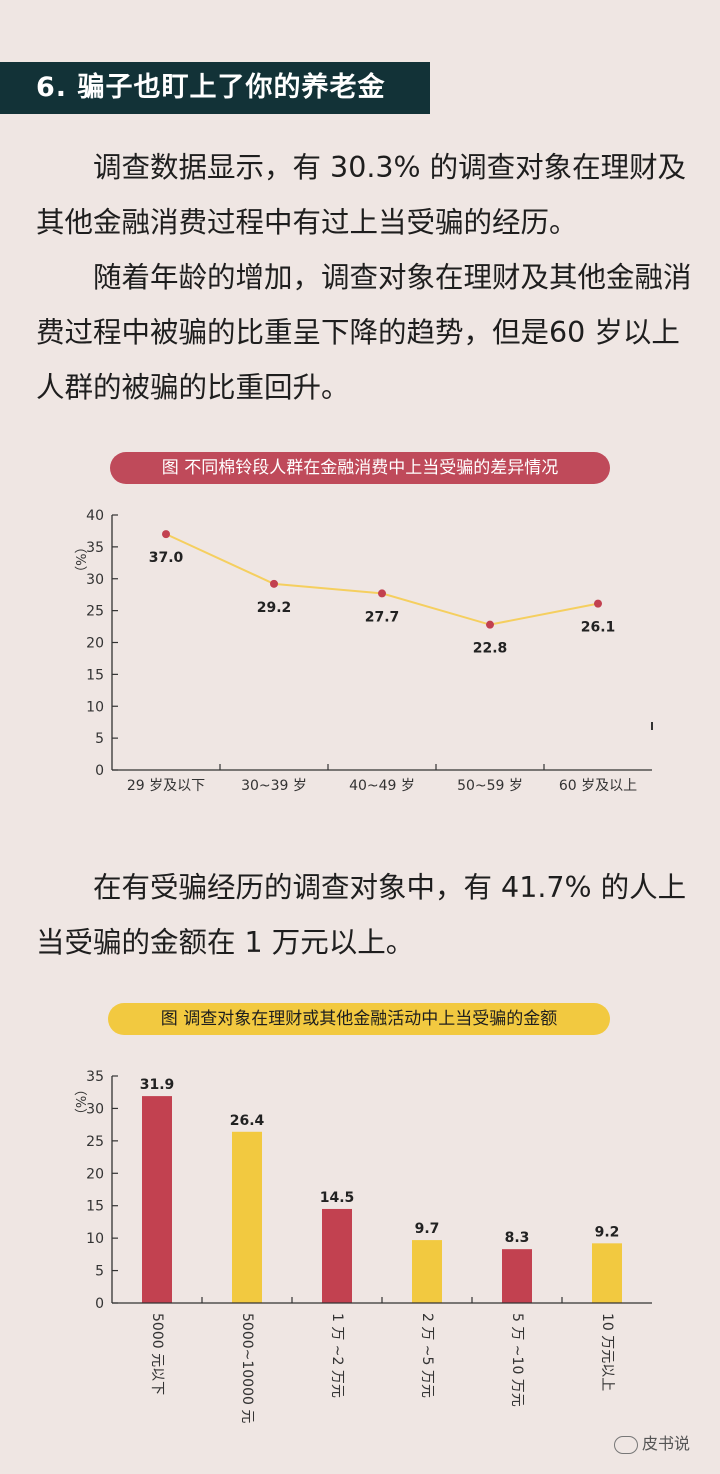  Describe the element at coordinates (666, 1443) in the screenshot. I see `watermark-text: 皮书说` at that location.